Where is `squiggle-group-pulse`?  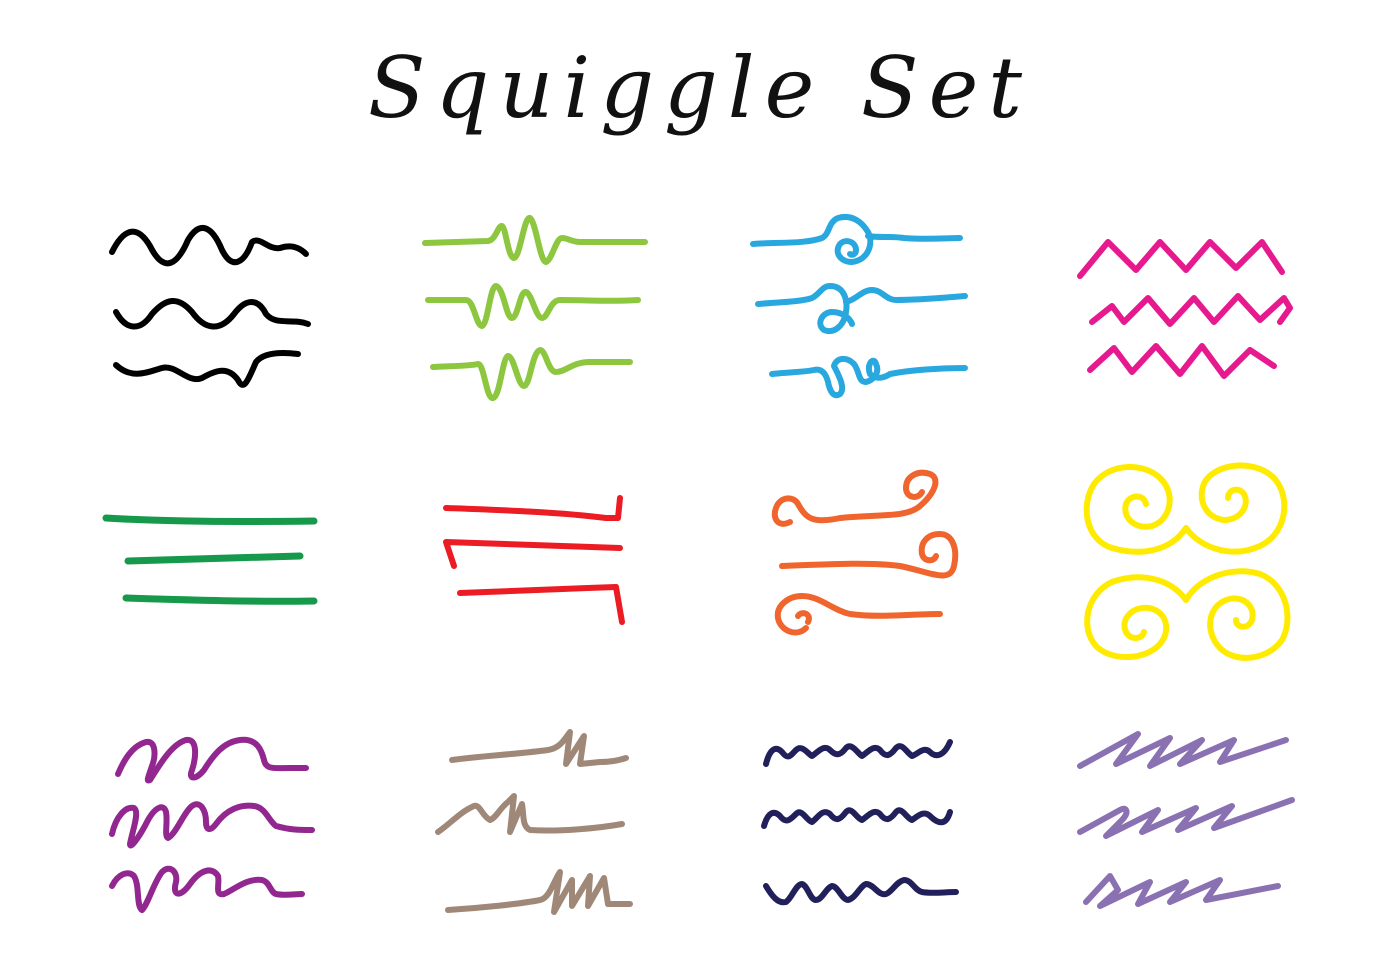
squiggle-group-pulse is located at coordinates (535, 307).